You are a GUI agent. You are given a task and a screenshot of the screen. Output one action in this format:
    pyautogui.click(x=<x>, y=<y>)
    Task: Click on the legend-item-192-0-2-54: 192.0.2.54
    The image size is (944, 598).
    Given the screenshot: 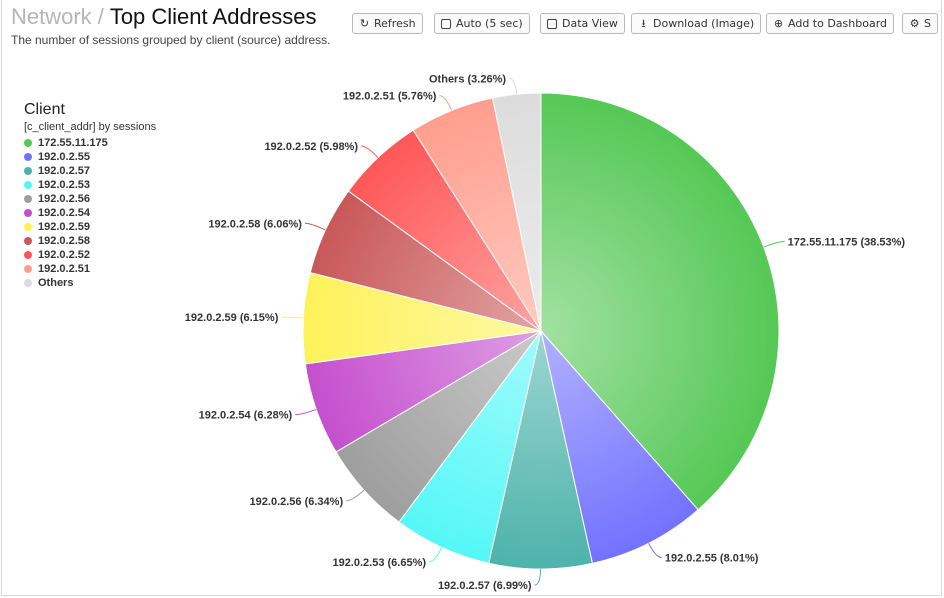 What is the action you would take?
    pyautogui.click(x=90, y=213)
    